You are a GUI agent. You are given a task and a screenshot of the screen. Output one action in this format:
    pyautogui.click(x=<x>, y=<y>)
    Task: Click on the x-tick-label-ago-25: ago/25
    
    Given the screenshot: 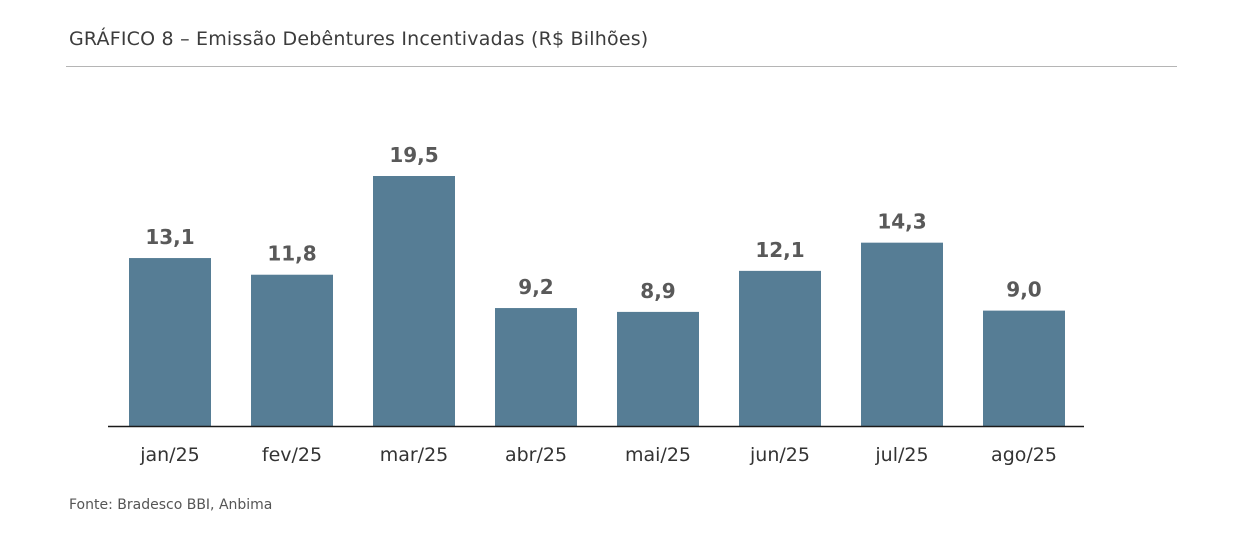 What is the action you would take?
    pyautogui.click(x=1024, y=455)
    